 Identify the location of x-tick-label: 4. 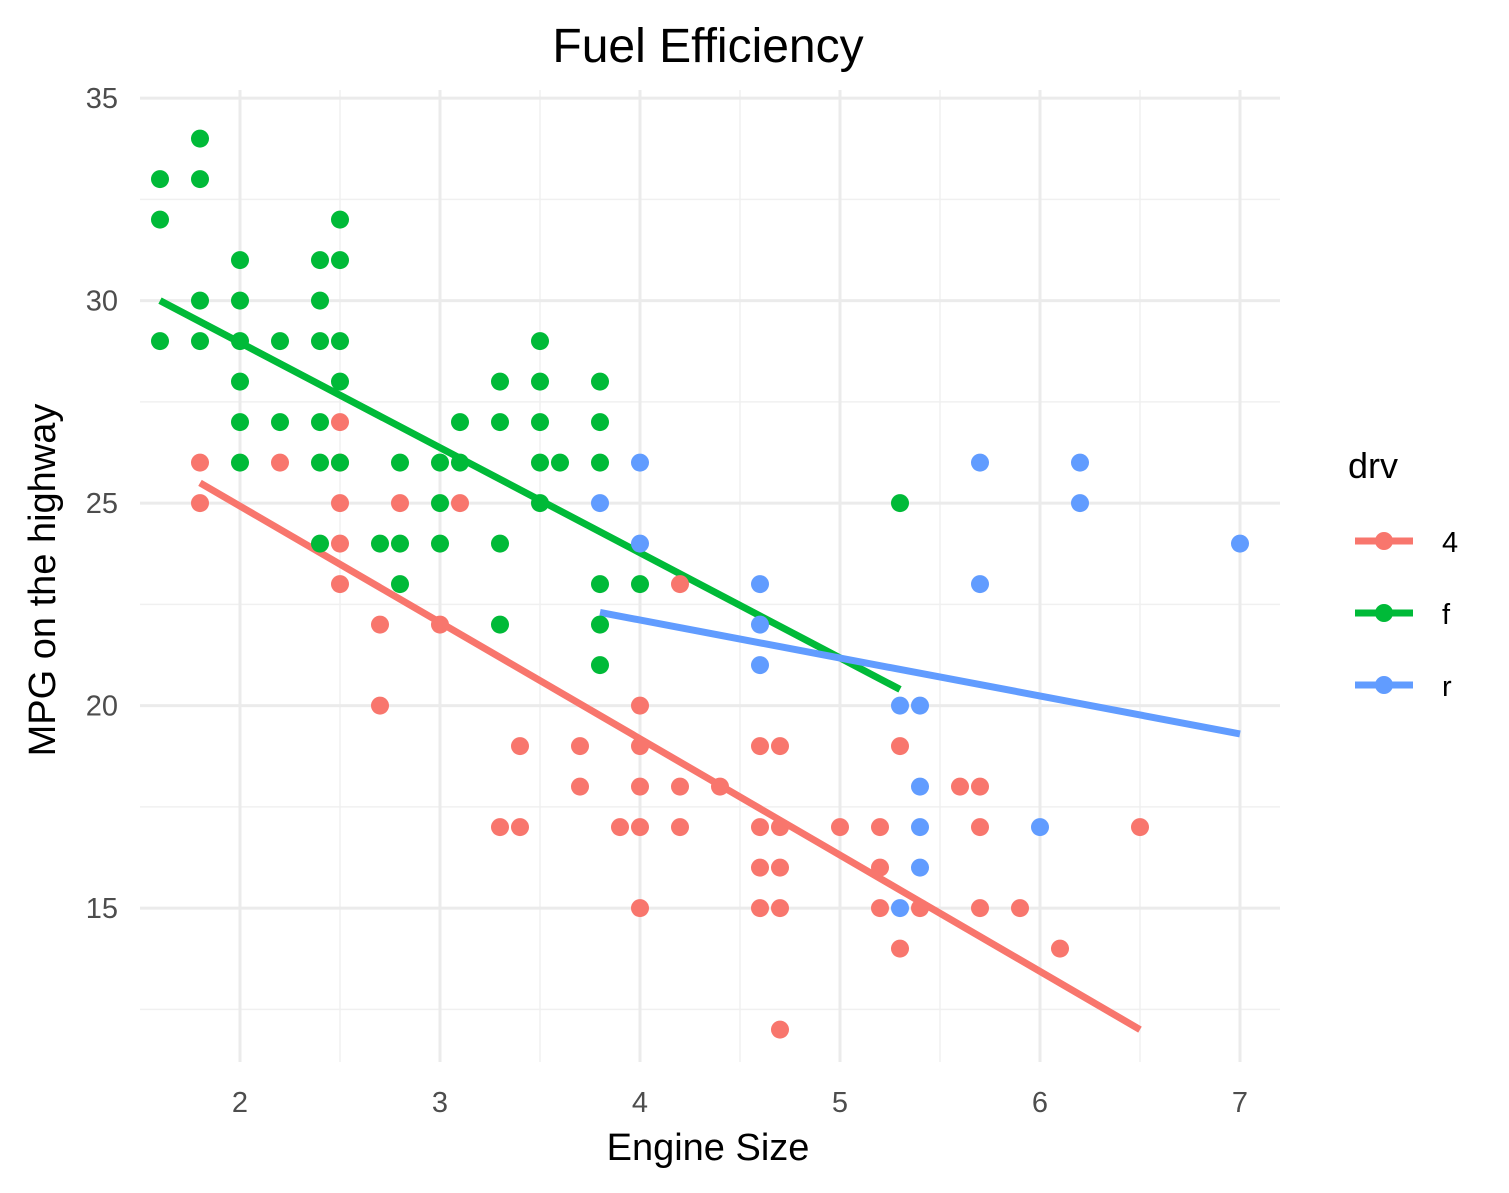
(640, 1103).